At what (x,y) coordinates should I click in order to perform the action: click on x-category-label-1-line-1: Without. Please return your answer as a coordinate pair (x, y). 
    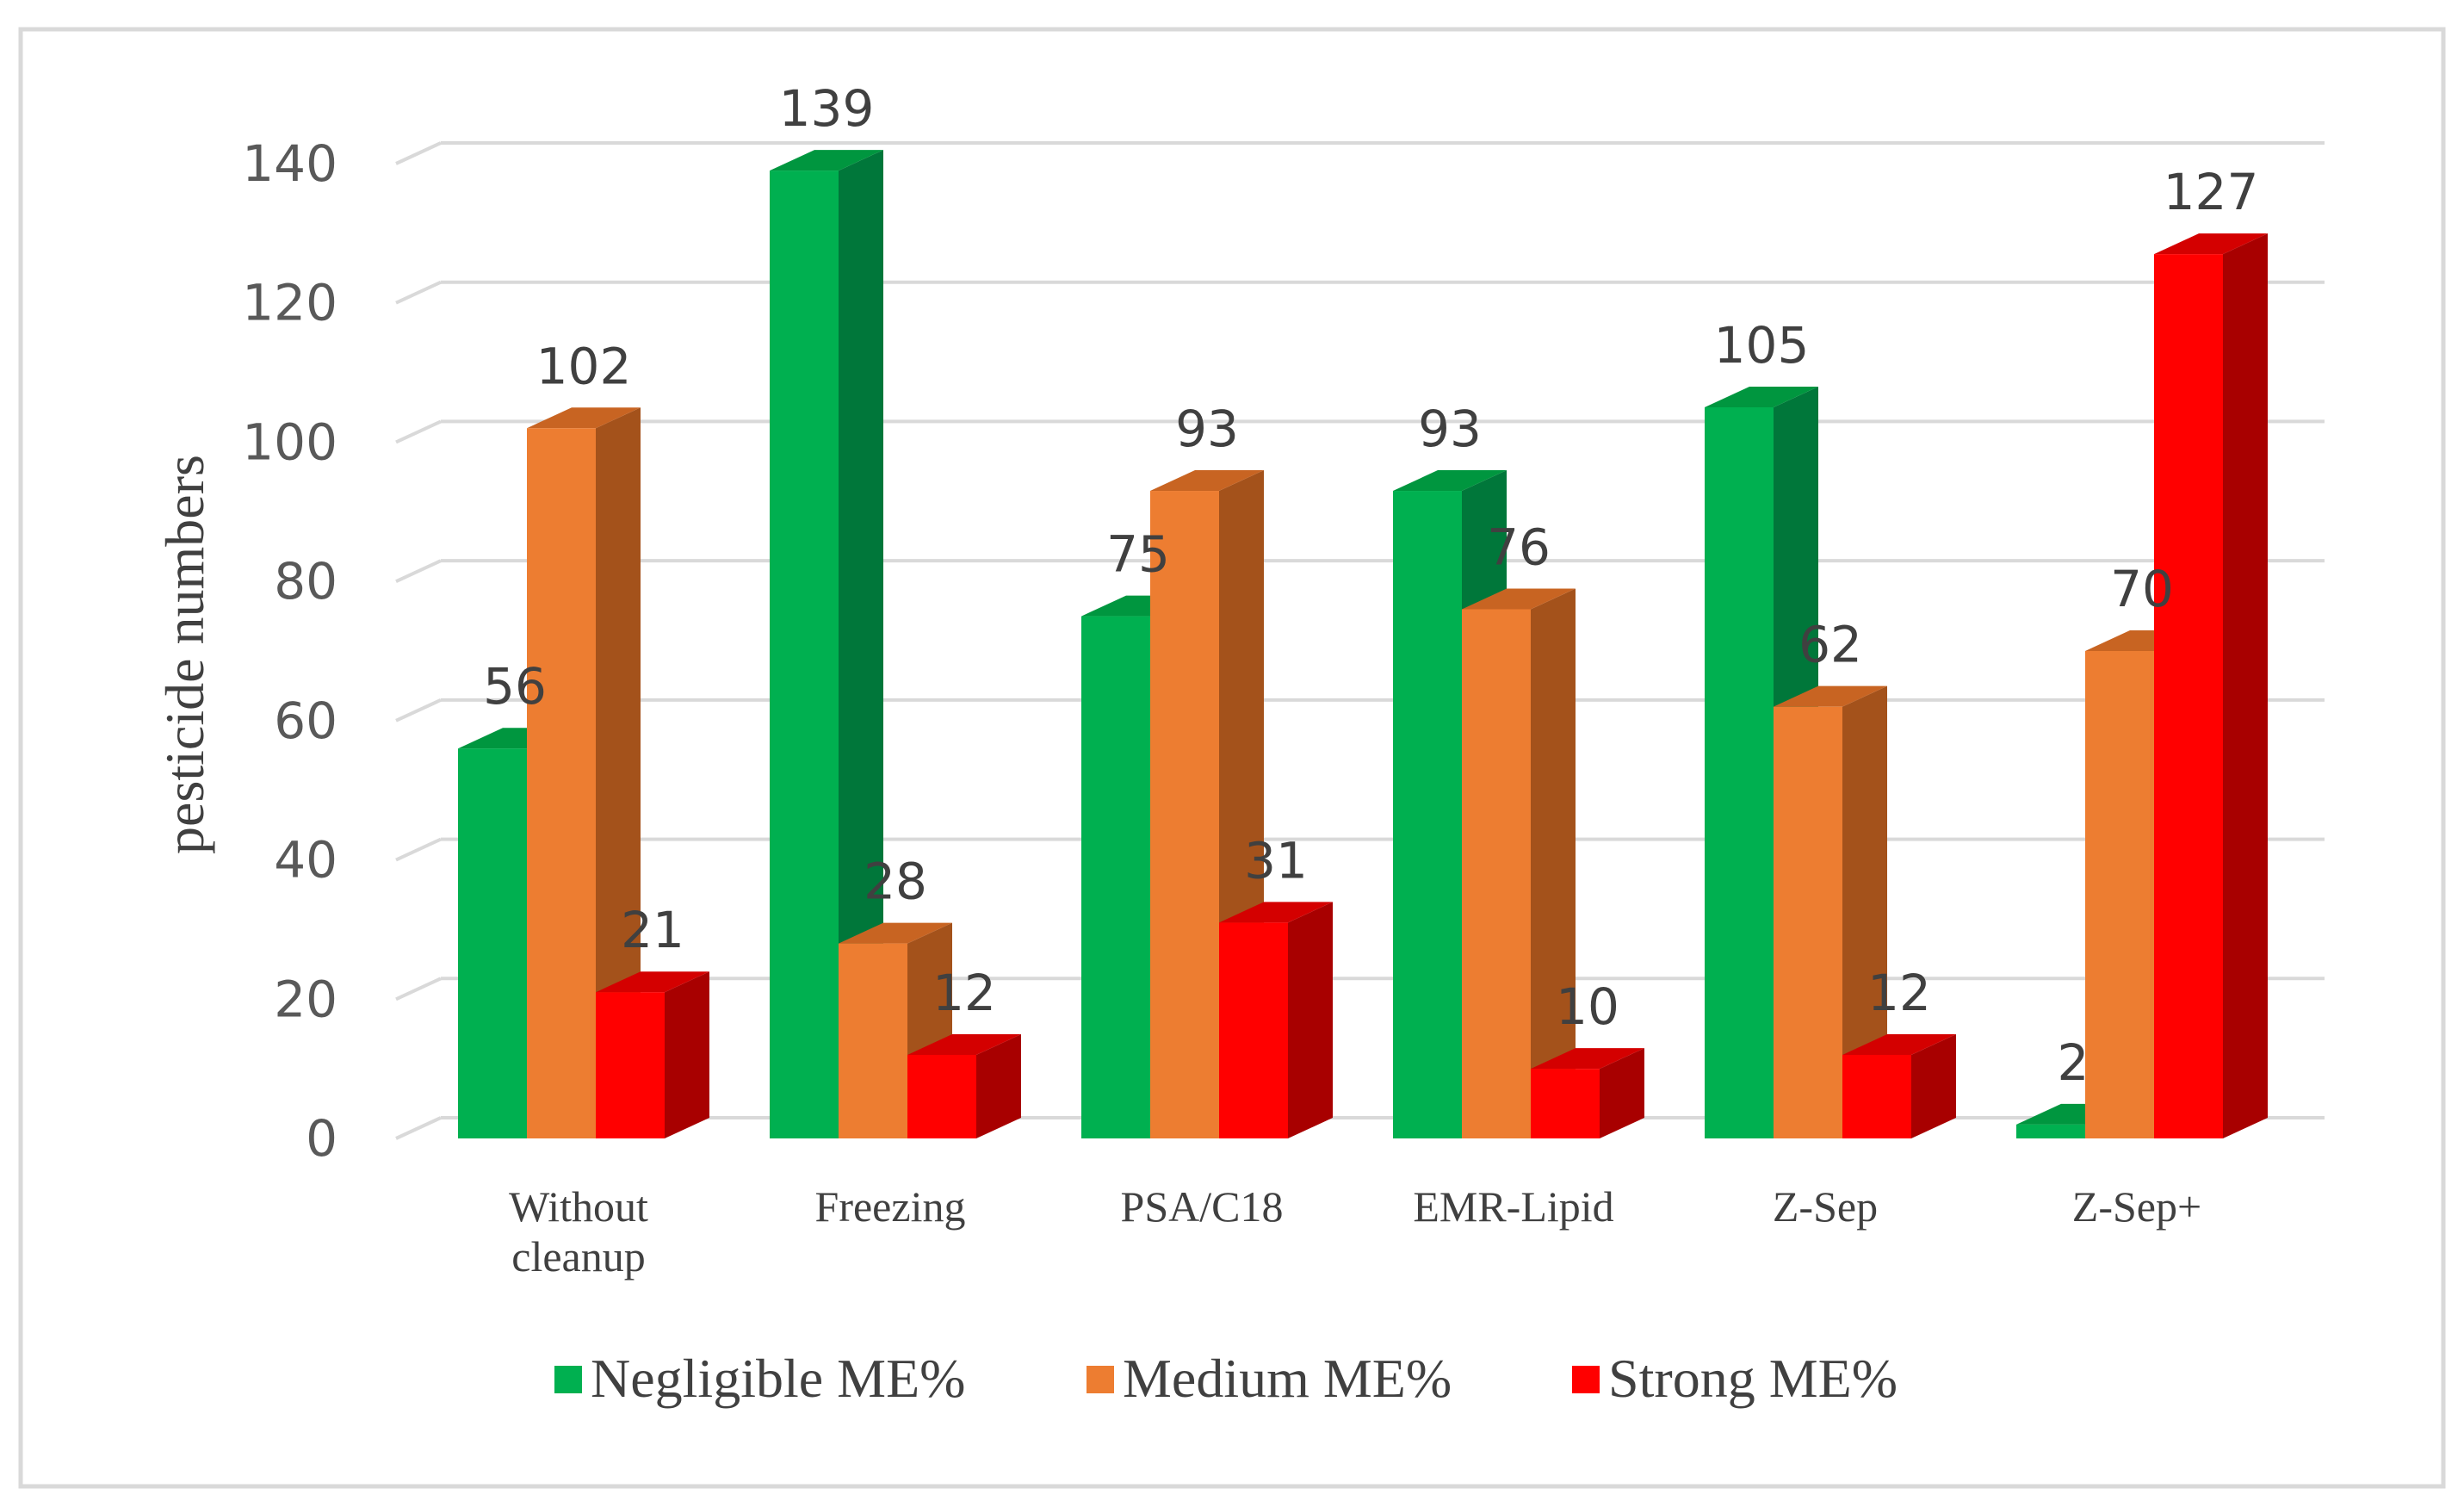
    Looking at the image, I should click on (578, 1206).